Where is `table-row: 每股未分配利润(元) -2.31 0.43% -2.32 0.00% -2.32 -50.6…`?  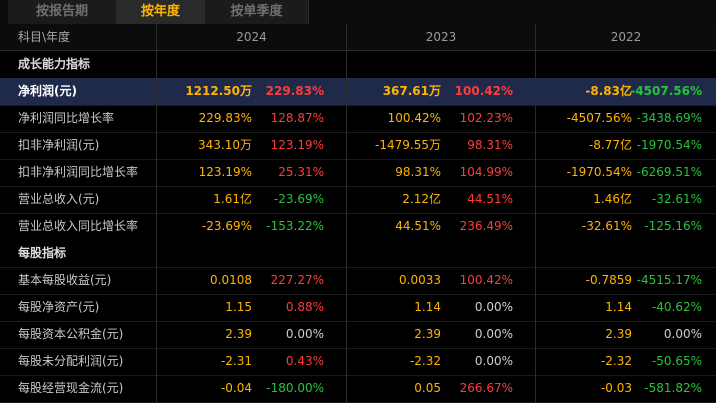
table-row: 每股未分配利润(元) -2.31 0.43% -2.32 0.00% -2.32 -50.6… is located at coordinates (358, 362).